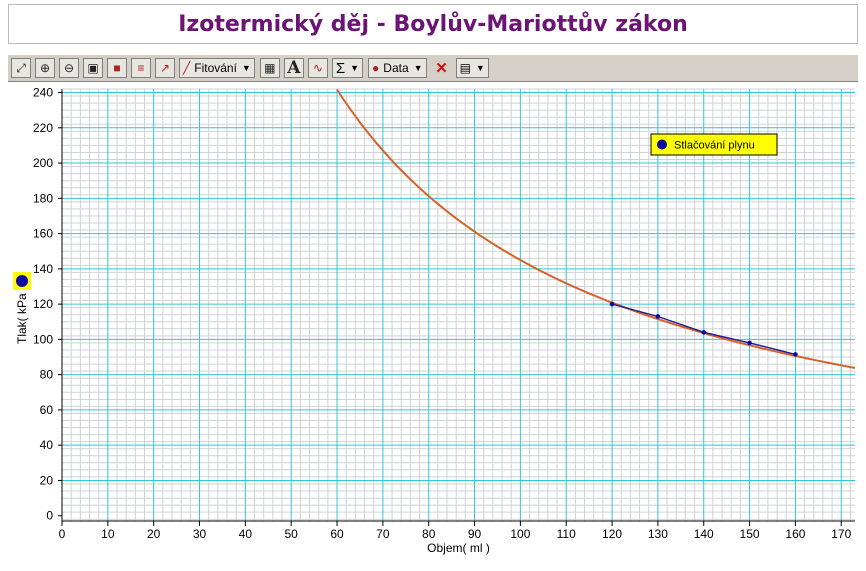  Describe the element at coordinates (165, 68) in the screenshot. I see `tangent-icon: ↗` at that location.